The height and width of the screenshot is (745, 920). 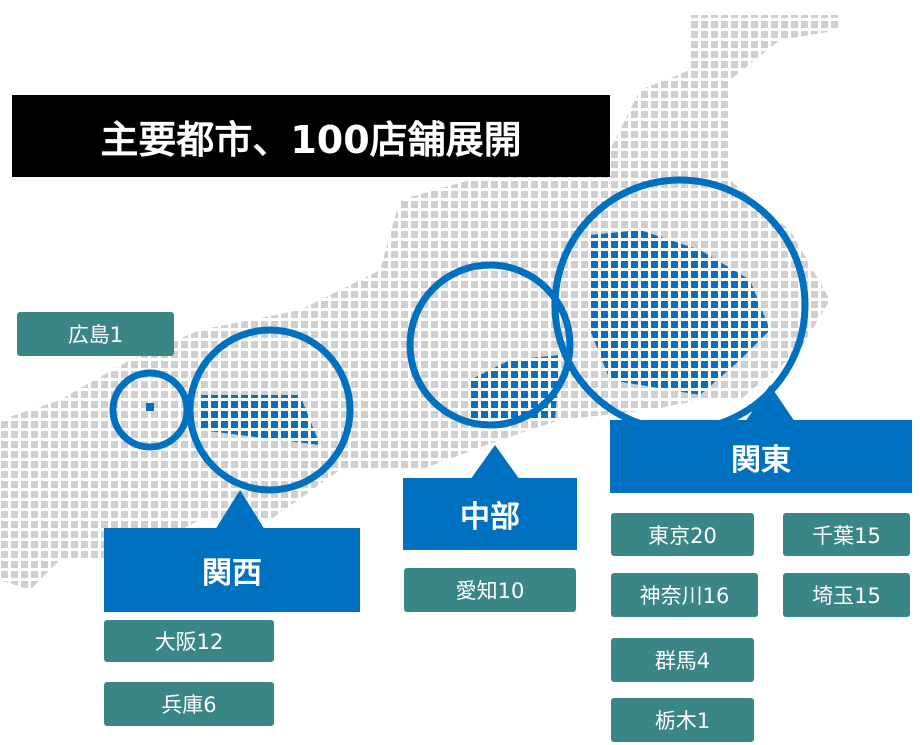 I want to click on store-label: 広島1, so click(x=95, y=334).